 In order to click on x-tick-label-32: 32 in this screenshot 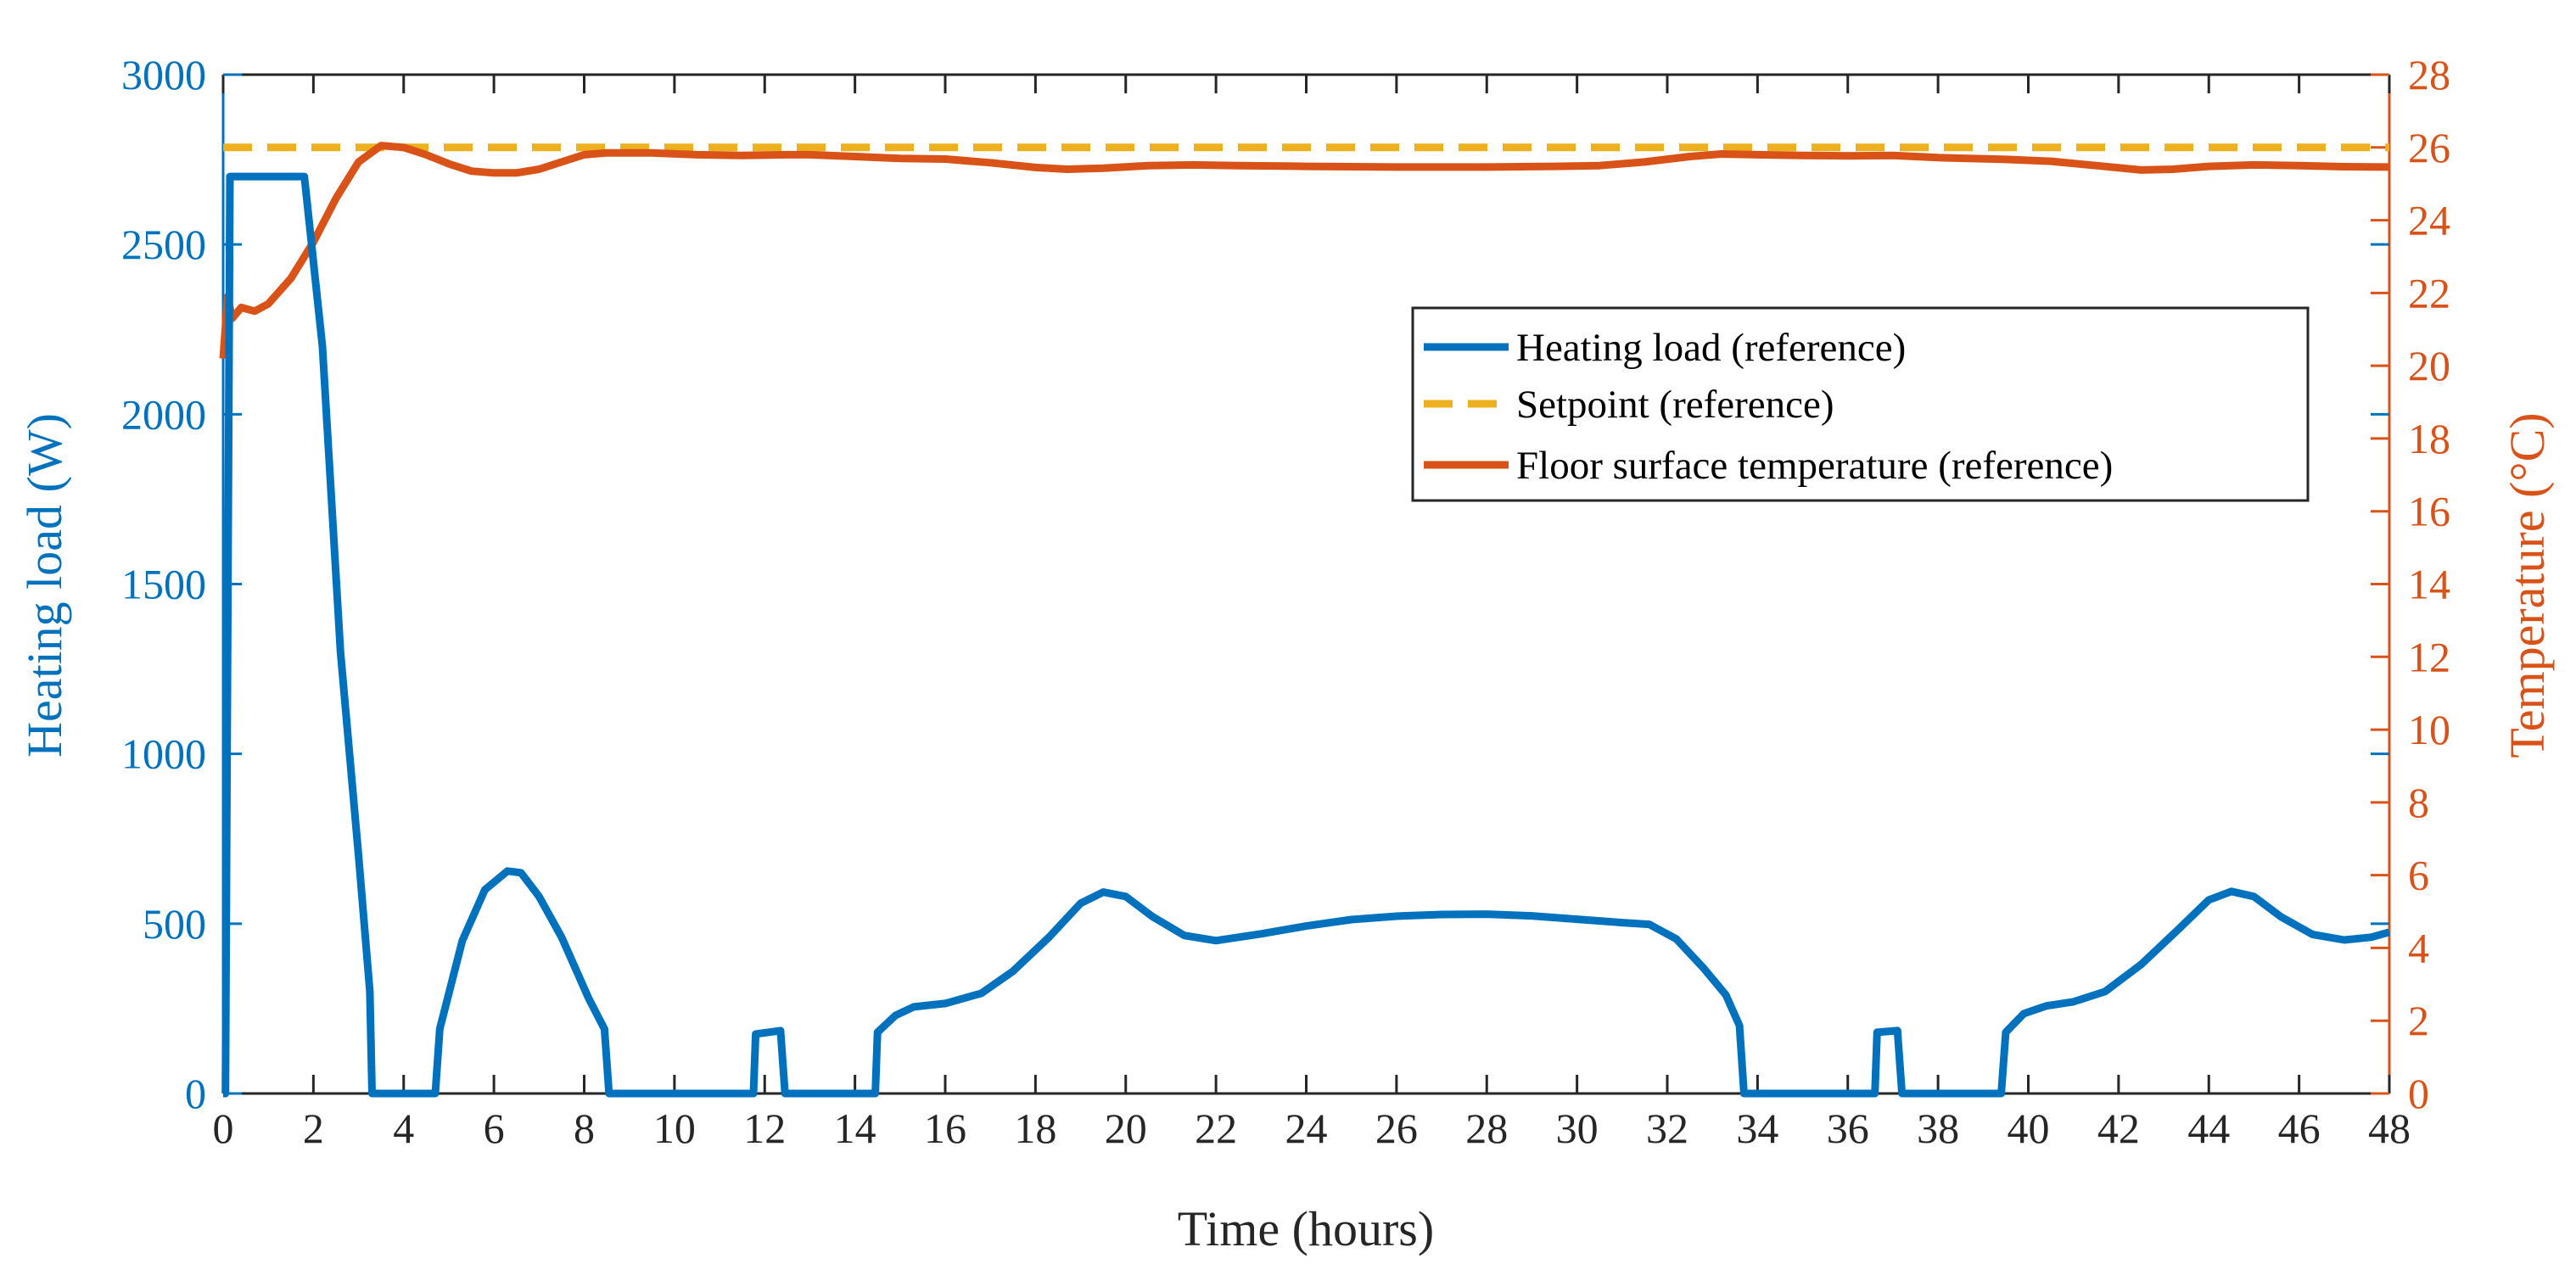, I will do `click(1667, 1128)`.